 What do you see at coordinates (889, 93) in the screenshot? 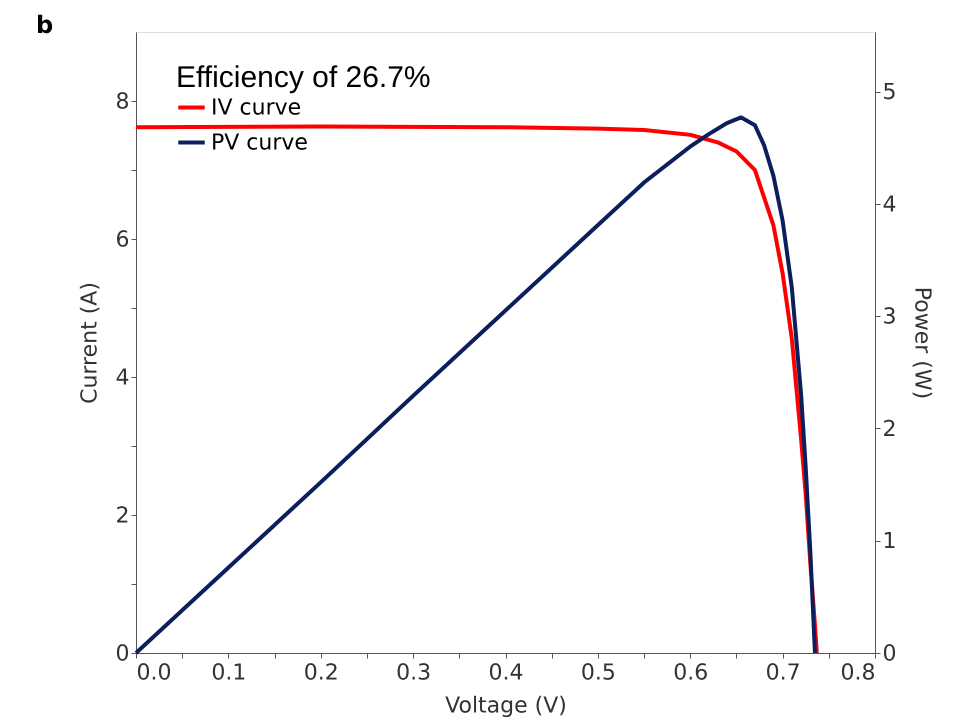
I see `y2-tick-label: 5` at bounding box center [889, 93].